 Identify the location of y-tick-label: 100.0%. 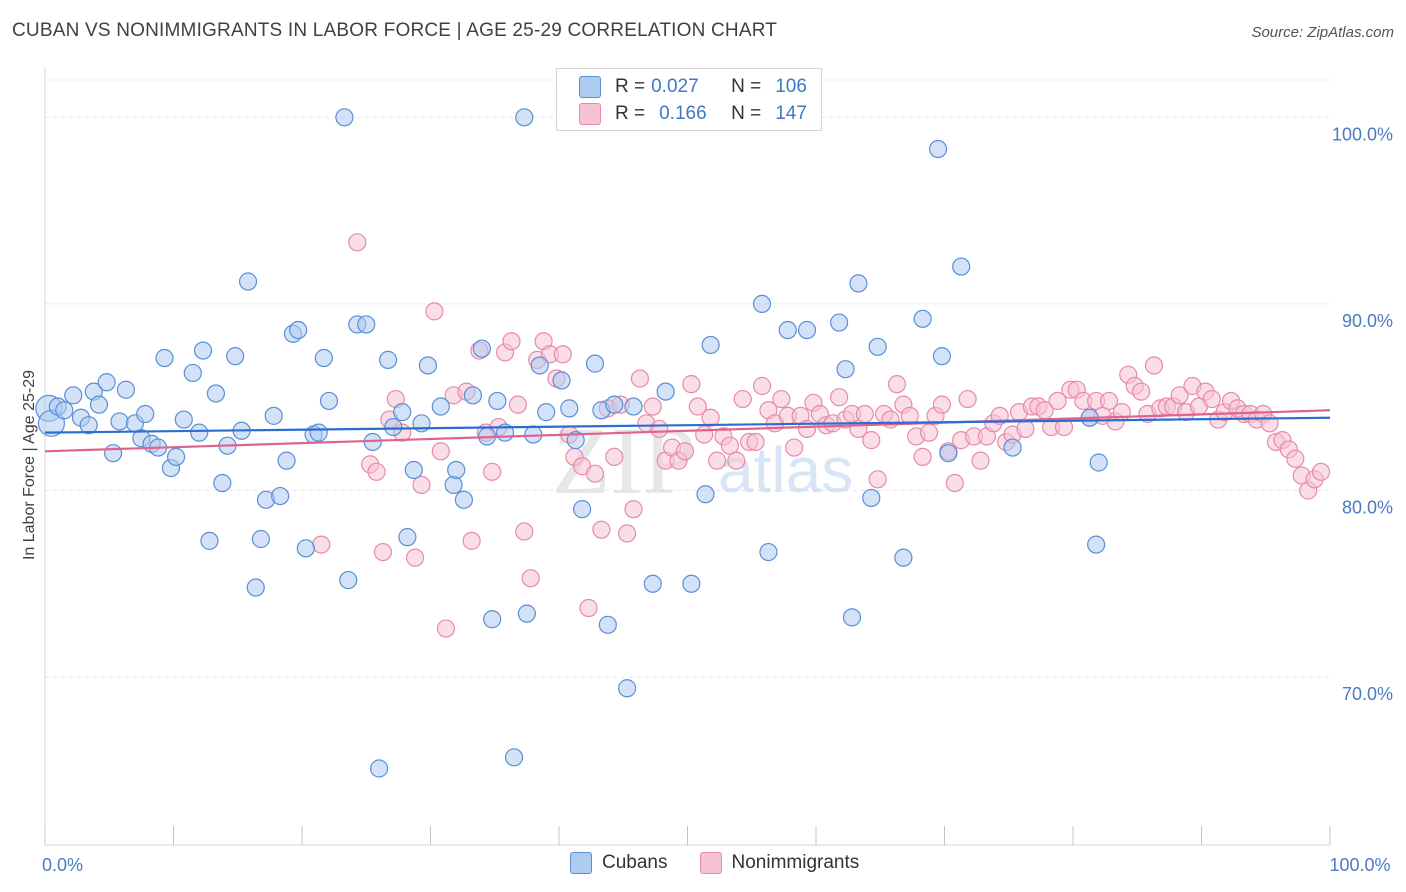
(1362, 134).